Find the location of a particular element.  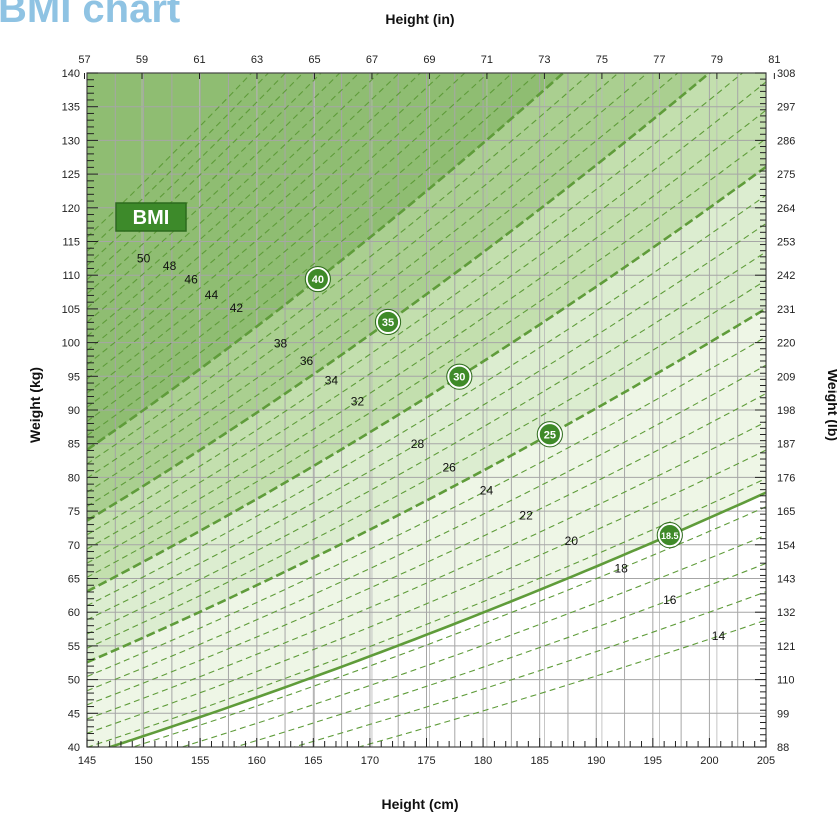

x-bottom-tick-label: 205 is located at coordinates (766, 761).